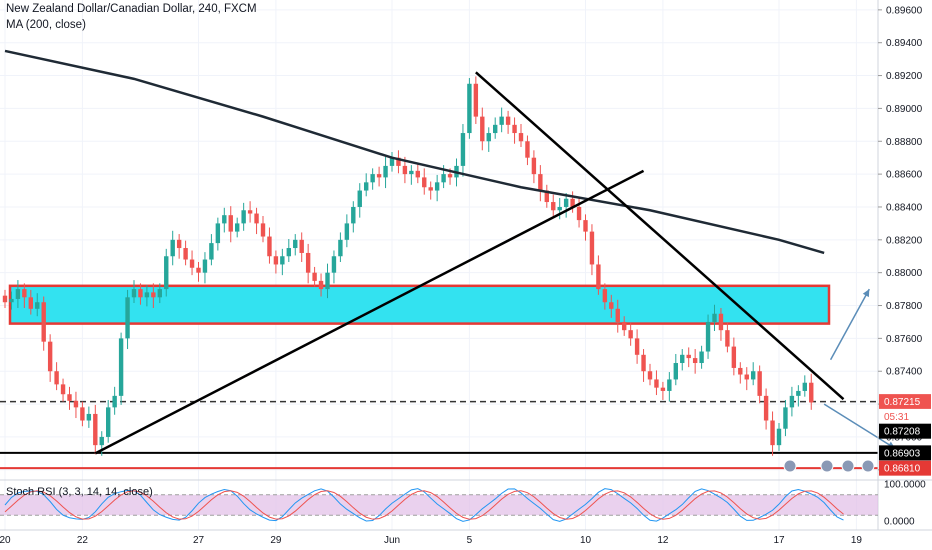 This screenshot has width=932, height=550. I want to click on price-tag: 0.86810, so click(902, 469).